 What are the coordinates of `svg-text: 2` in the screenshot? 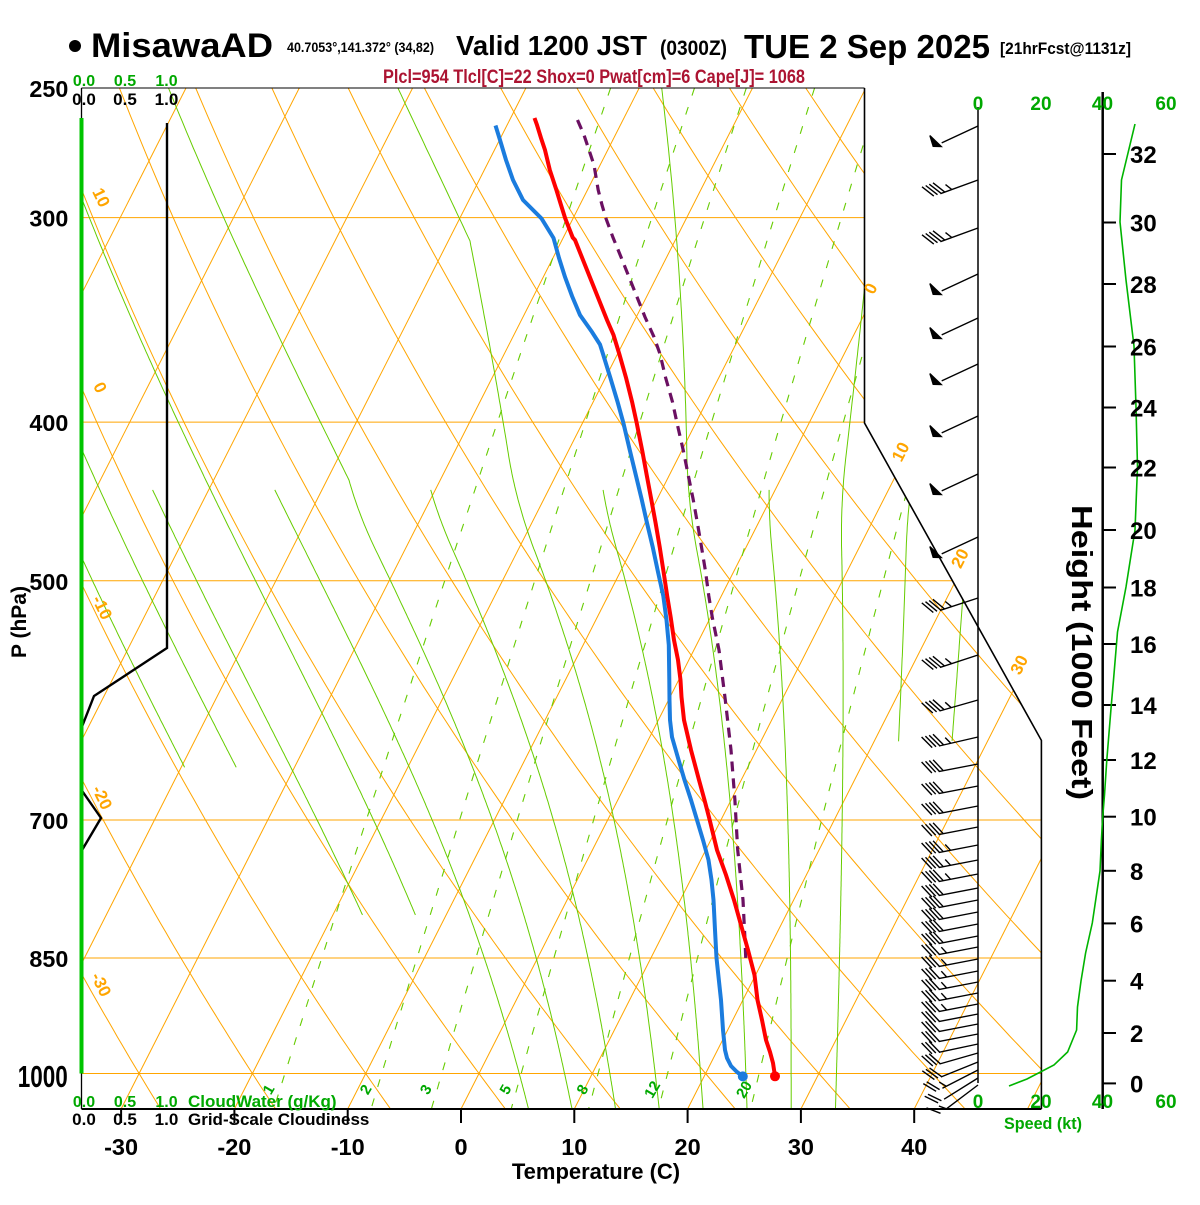 It's located at (1136, 1034).